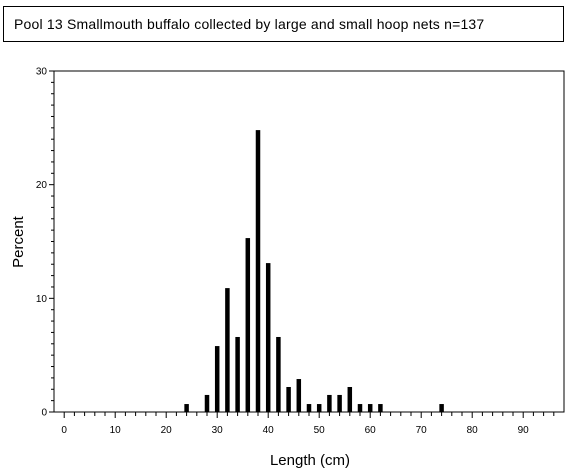  What do you see at coordinates (45, 243) in the screenshot?
I see `y-axis: 0 10 20 30` at bounding box center [45, 243].